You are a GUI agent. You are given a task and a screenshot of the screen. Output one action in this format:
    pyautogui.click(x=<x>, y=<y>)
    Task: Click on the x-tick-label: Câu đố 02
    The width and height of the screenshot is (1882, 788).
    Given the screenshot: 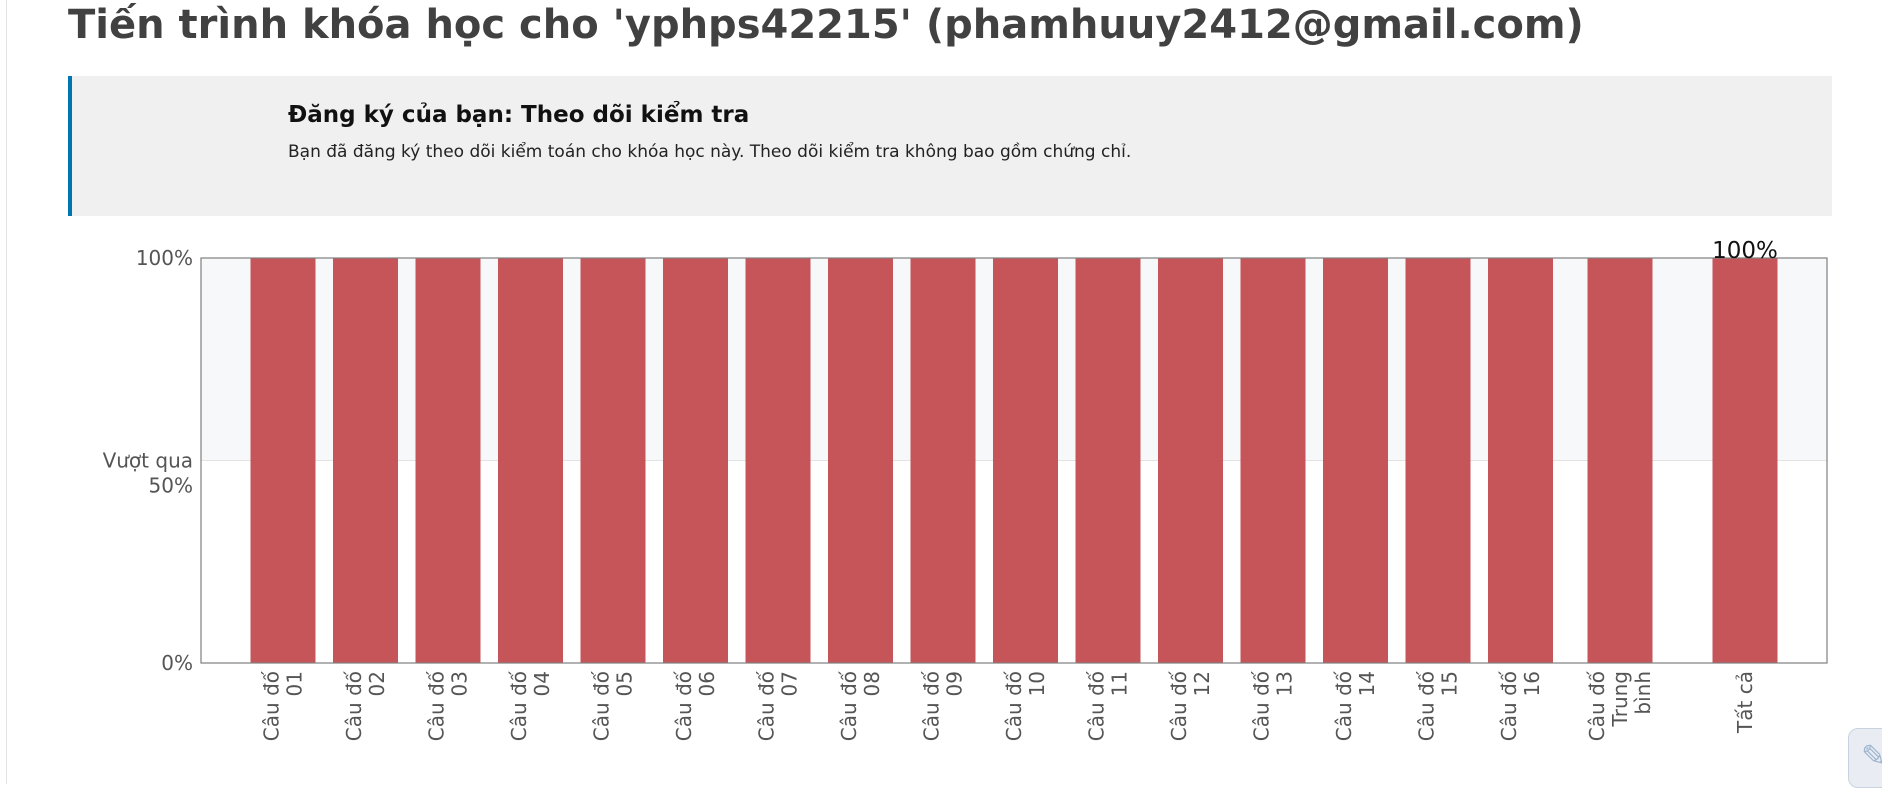 What is the action you would take?
    pyautogui.click(x=365, y=705)
    